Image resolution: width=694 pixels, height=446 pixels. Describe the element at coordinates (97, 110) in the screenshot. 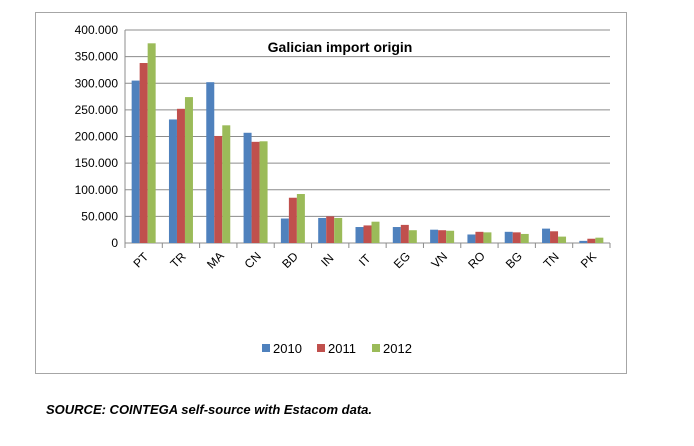

I see `y-tick-label: 250.000` at that location.